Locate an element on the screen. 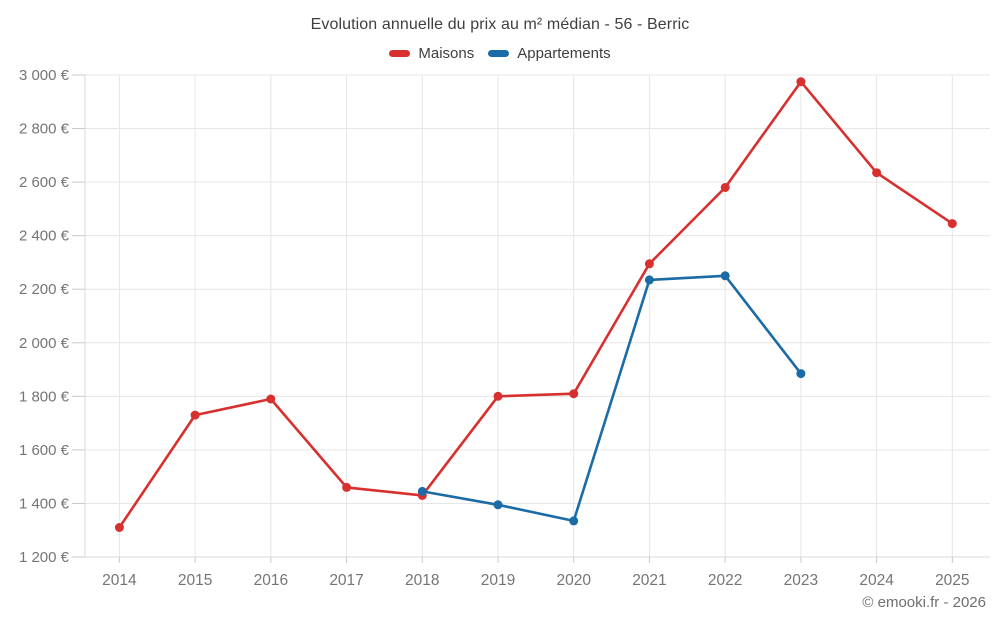 This screenshot has height=625, width=1000. x-axis-label: 2024 is located at coordinates (876, 580).